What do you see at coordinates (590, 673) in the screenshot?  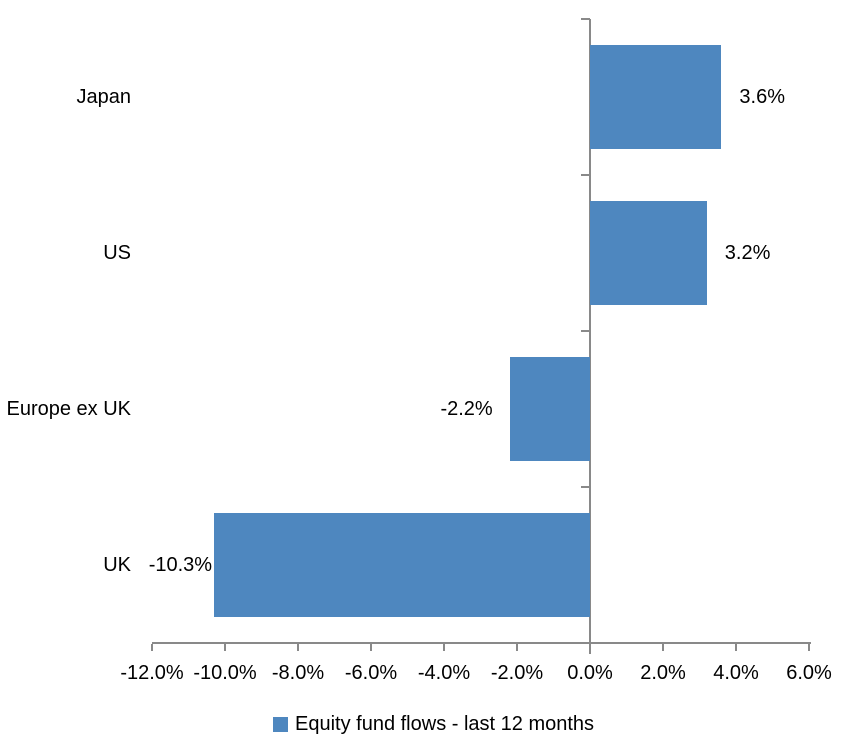 I see `x-axis-tick-label: 0.0%` at bounding box center [590, 673].